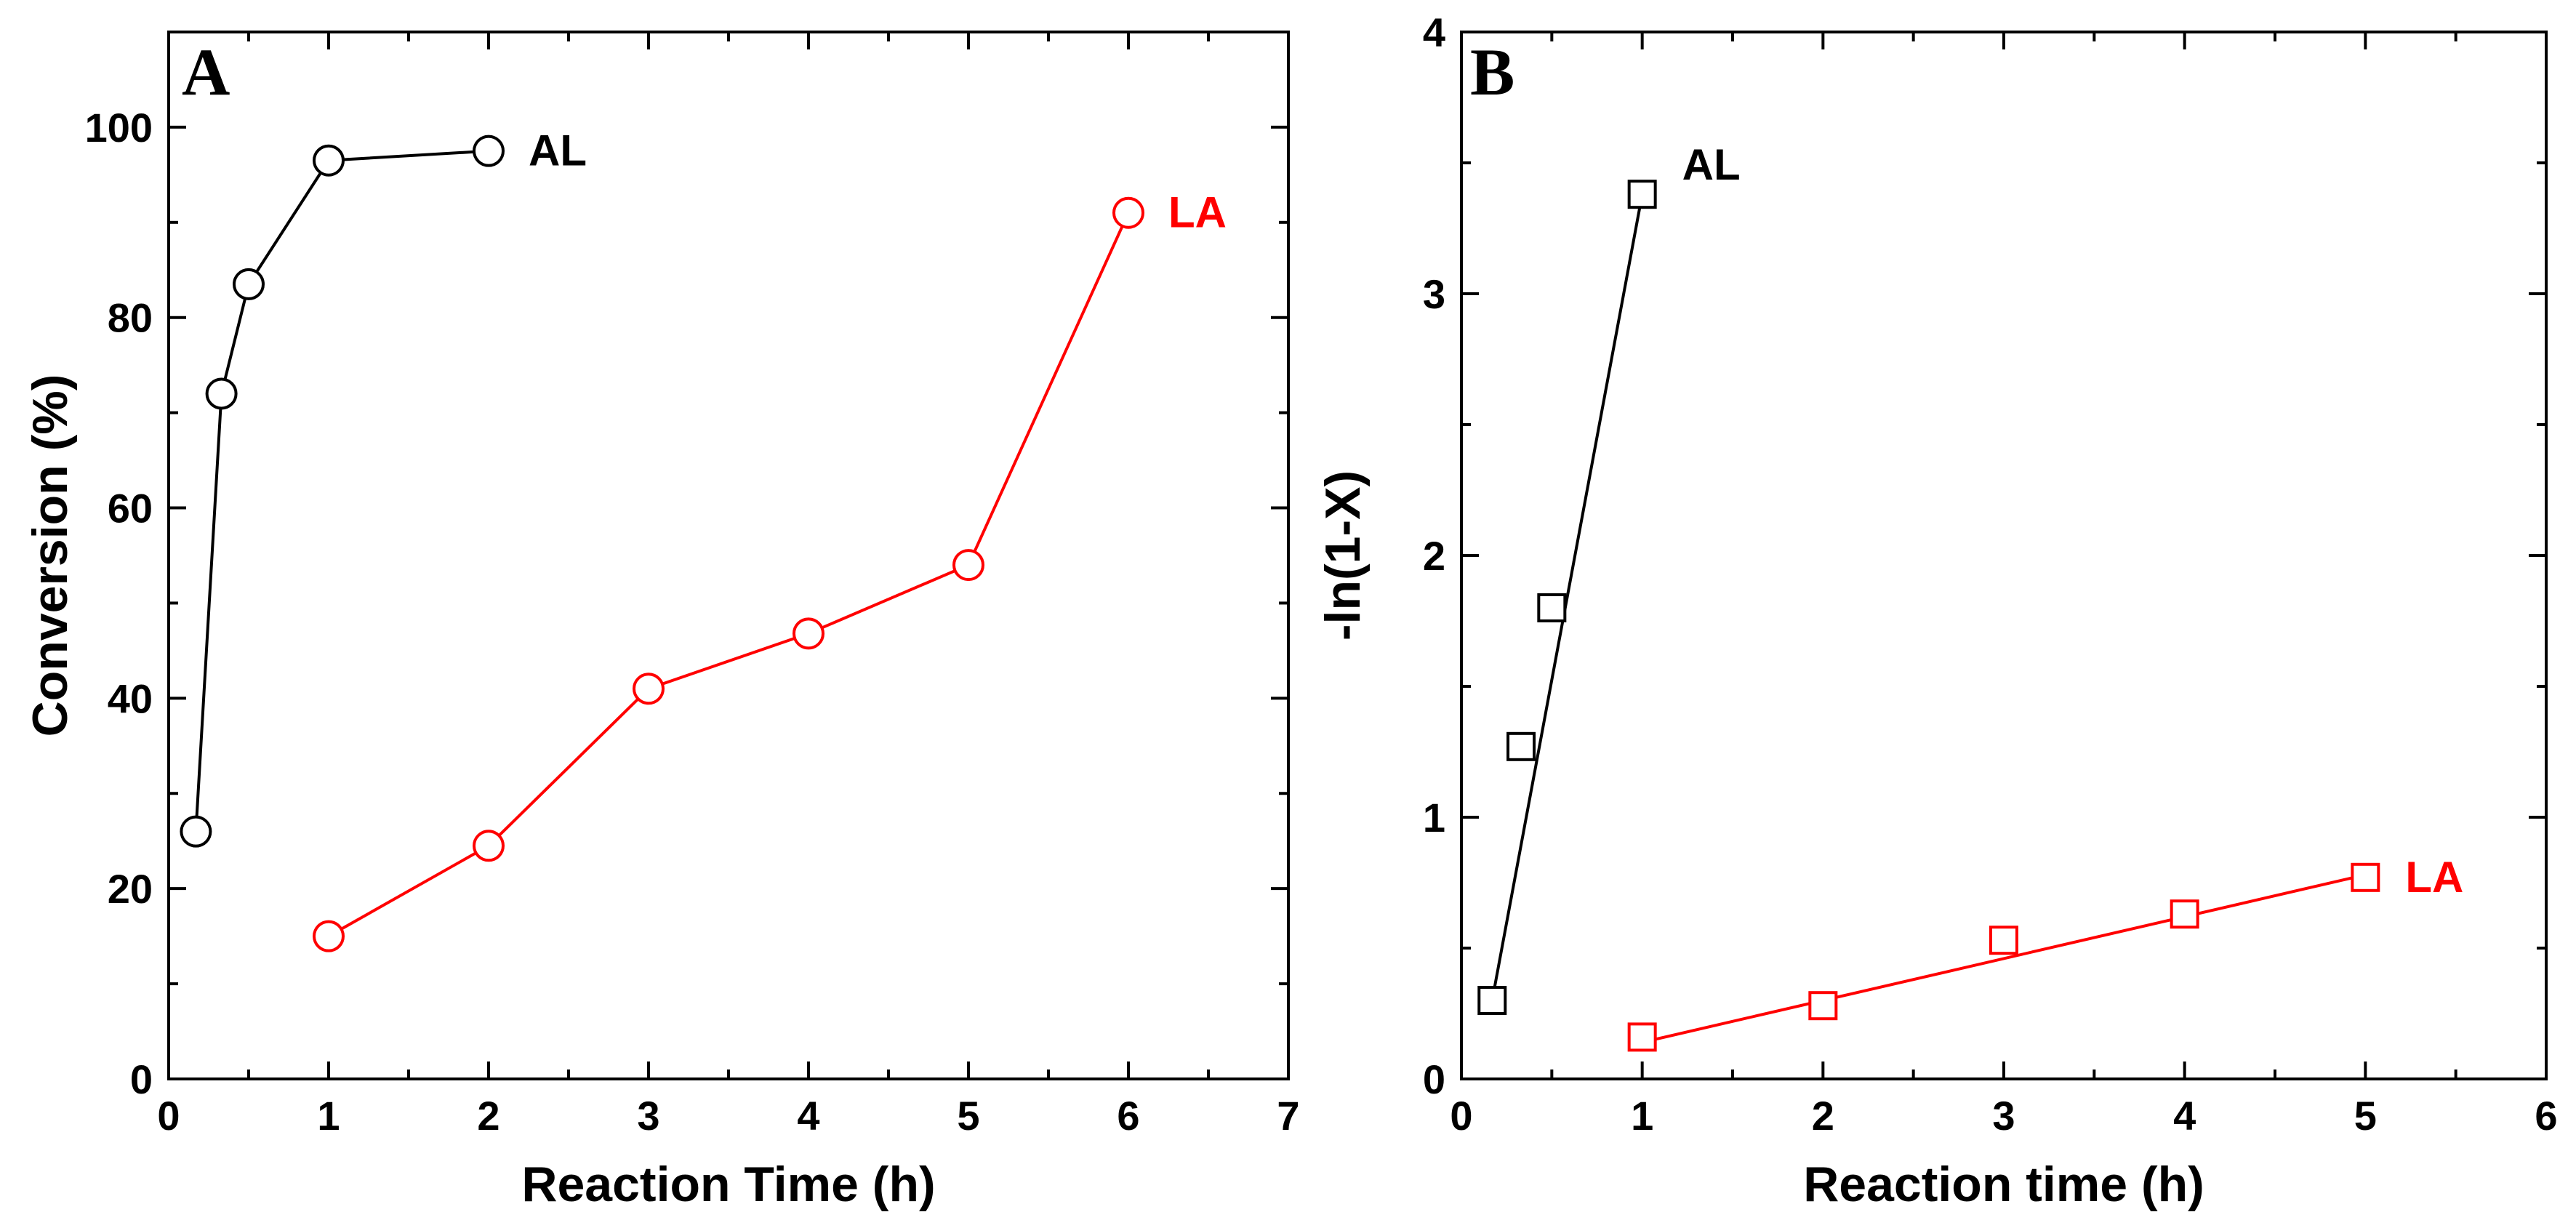 The width and height of the screenshot is (2576, 1228). What do you see at coordinates (1434, 32) in the screenshot?
I see `y-tick-label: 4` at bounding box center [1434, 32].